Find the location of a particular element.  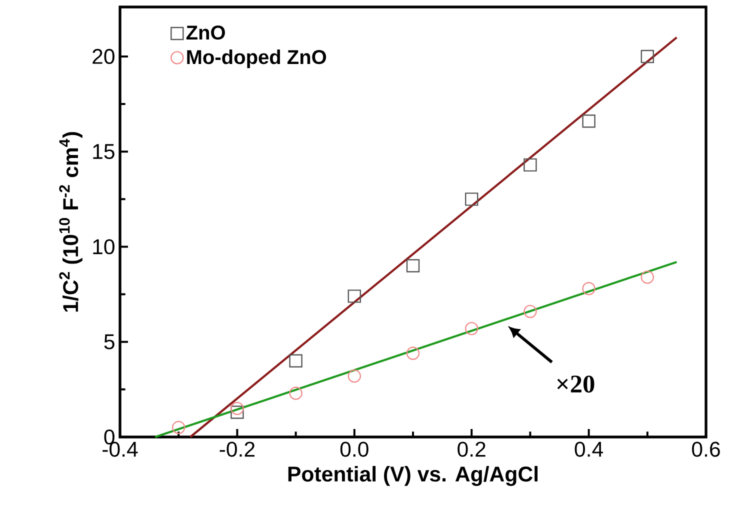

x-tick-label: 0.2 is located at coordinates (472, 449).